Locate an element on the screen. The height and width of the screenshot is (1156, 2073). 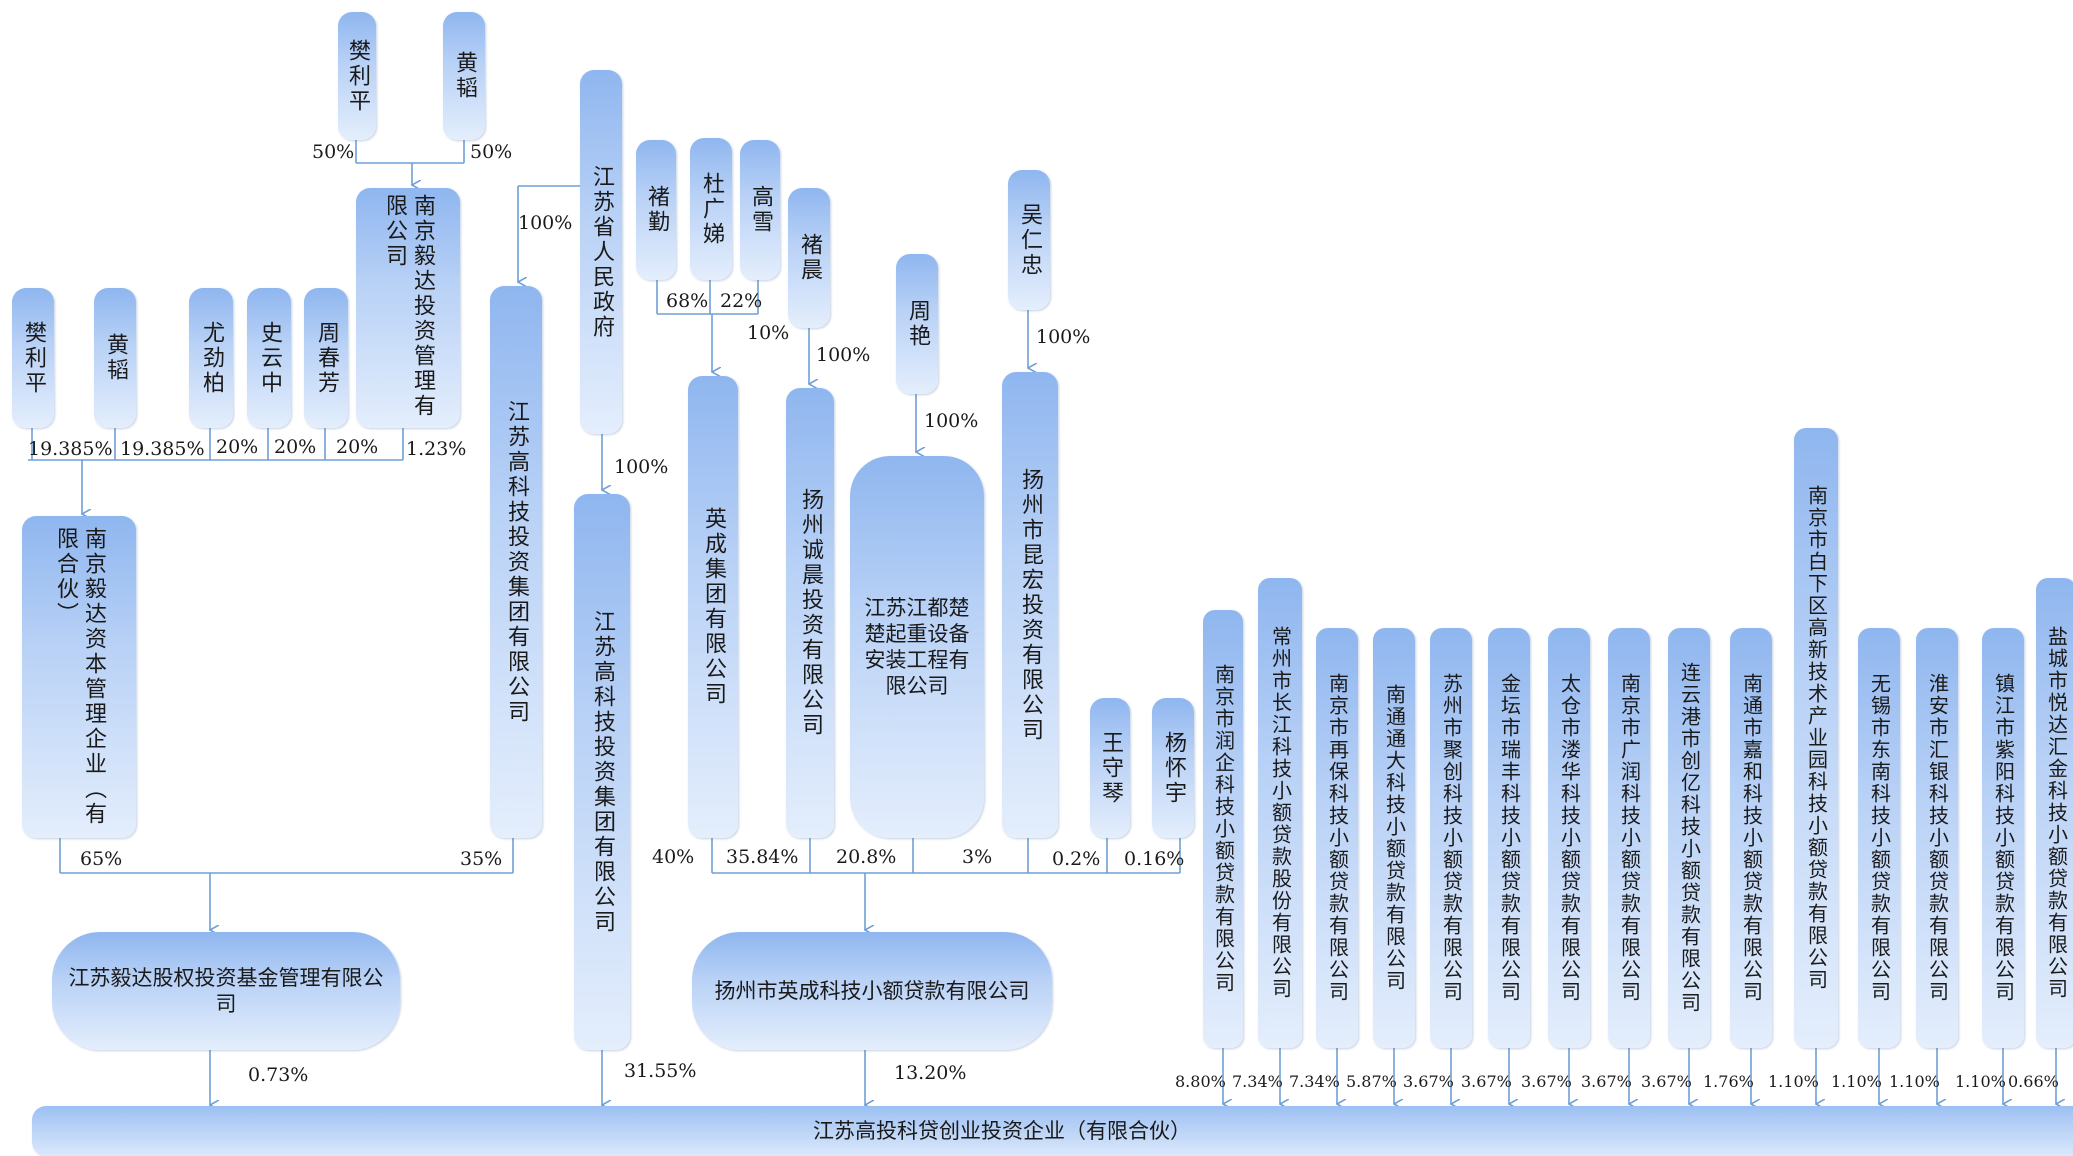
pct-label: 65% is located at coordinates (101, 859).